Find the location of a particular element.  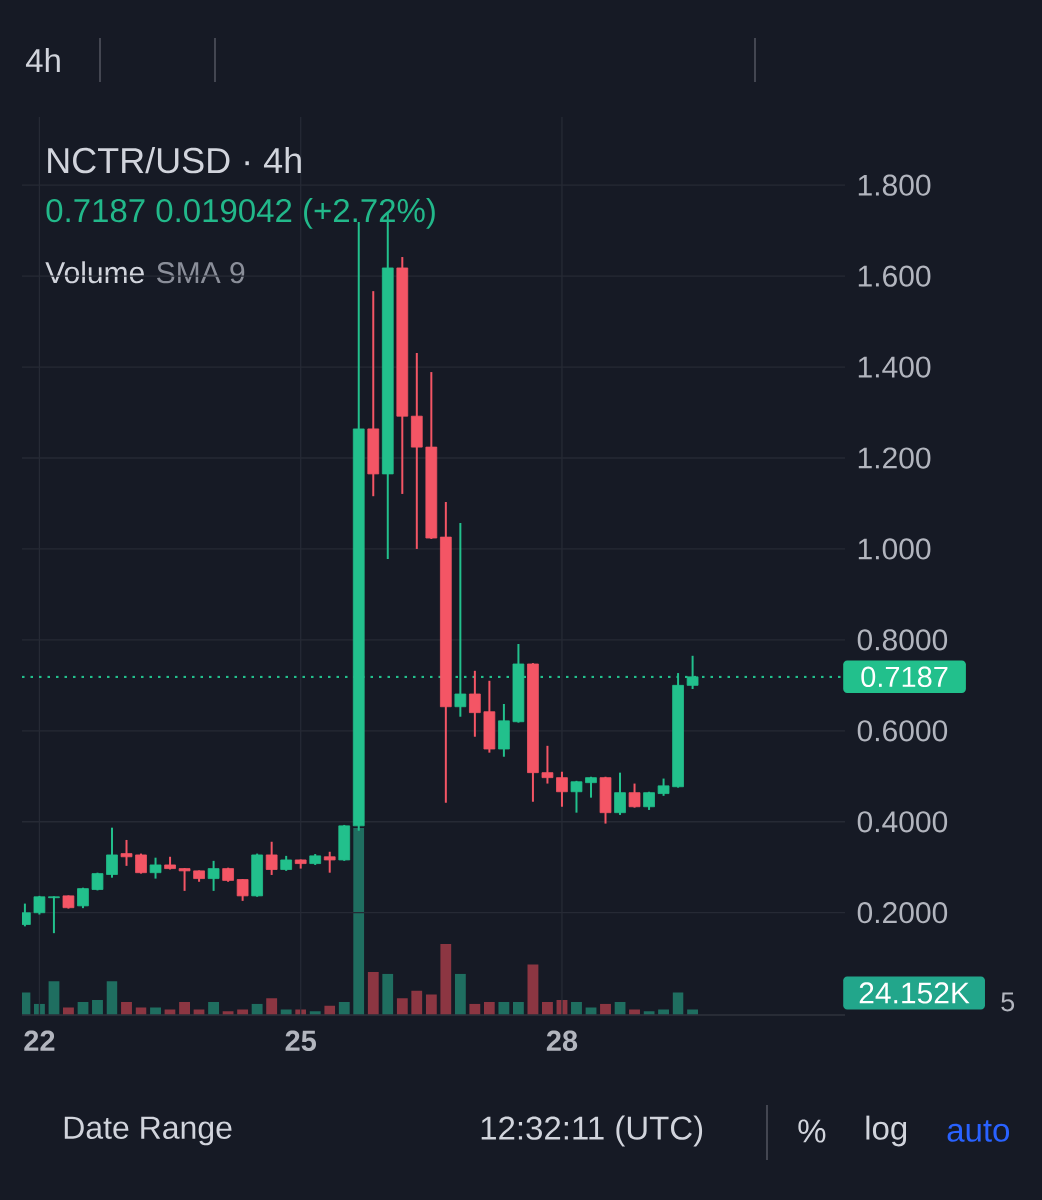

y-tick-label: 1.200 is located at coordinates (894, 458).